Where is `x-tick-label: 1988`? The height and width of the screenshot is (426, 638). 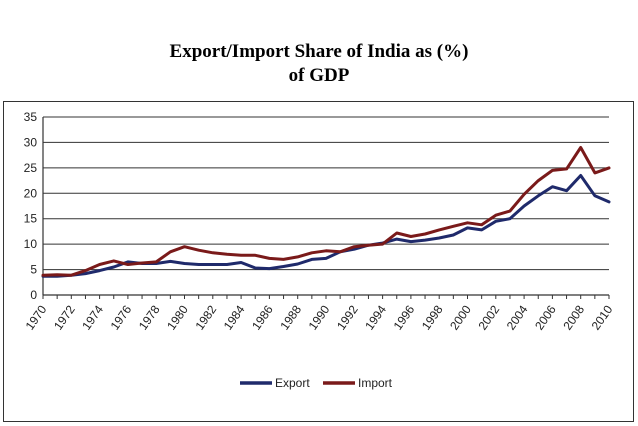 x-tick-label: 1988 is located at coordinates (290, 317).